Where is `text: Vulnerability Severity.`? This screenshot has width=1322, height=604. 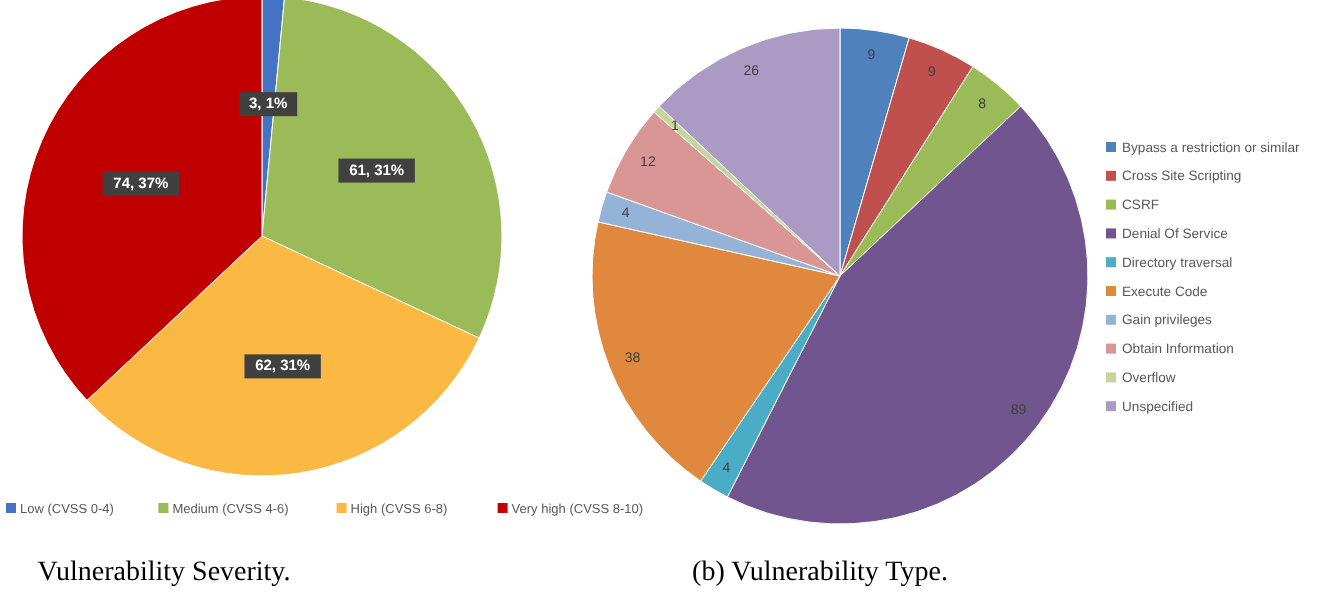 text: Vulnerability Severity. is located at coordinates (164, 573).